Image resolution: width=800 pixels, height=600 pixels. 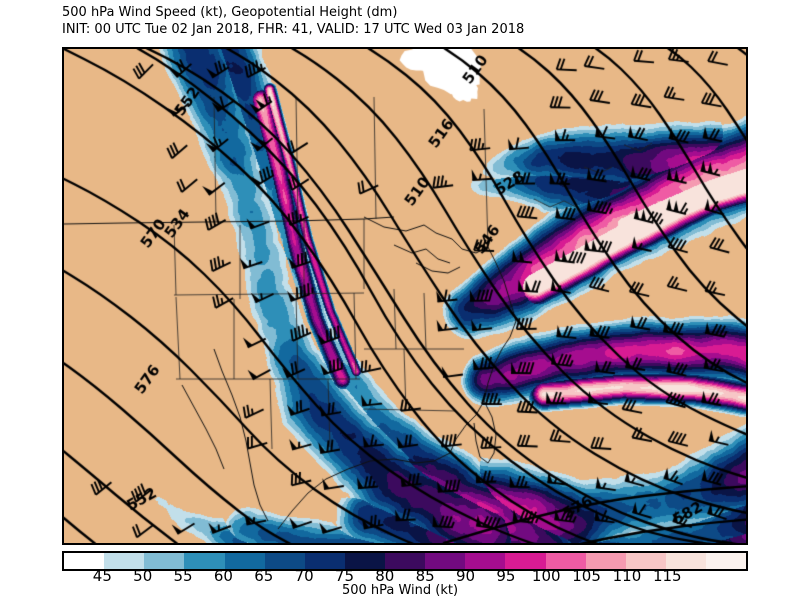 I want to click on colorbar-tick-115: 115, so click(x=667, y=576).